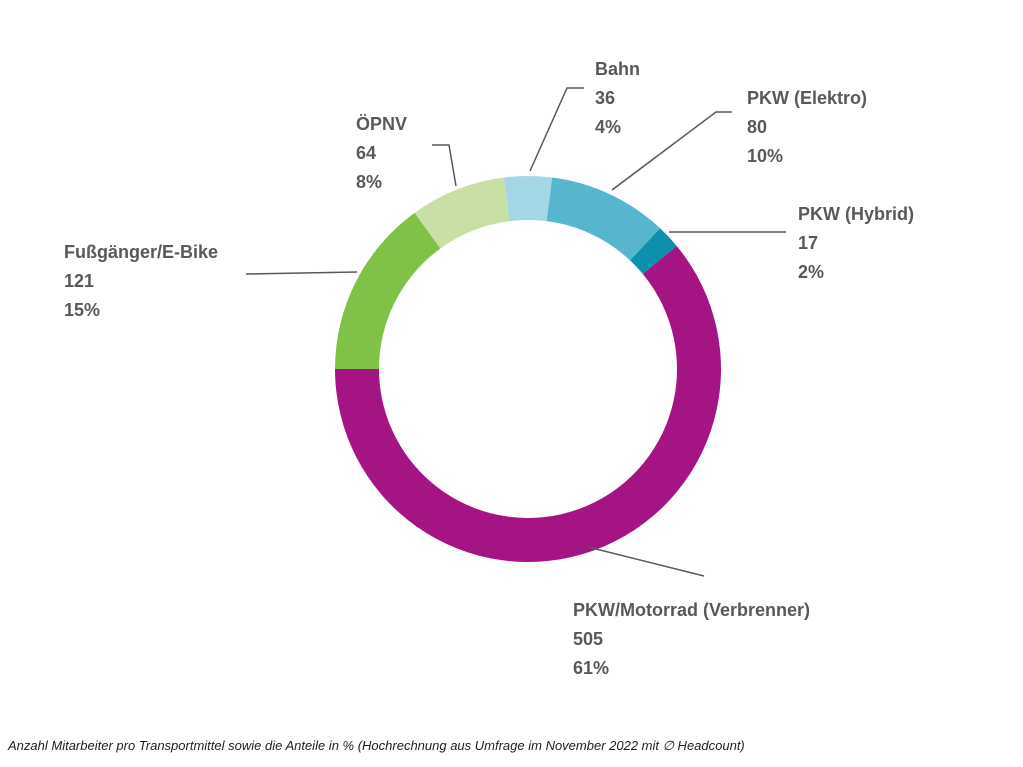 The width and height of the screenshot is (1023, 767). I want to click on segment-value: 505, so click(588, 639).